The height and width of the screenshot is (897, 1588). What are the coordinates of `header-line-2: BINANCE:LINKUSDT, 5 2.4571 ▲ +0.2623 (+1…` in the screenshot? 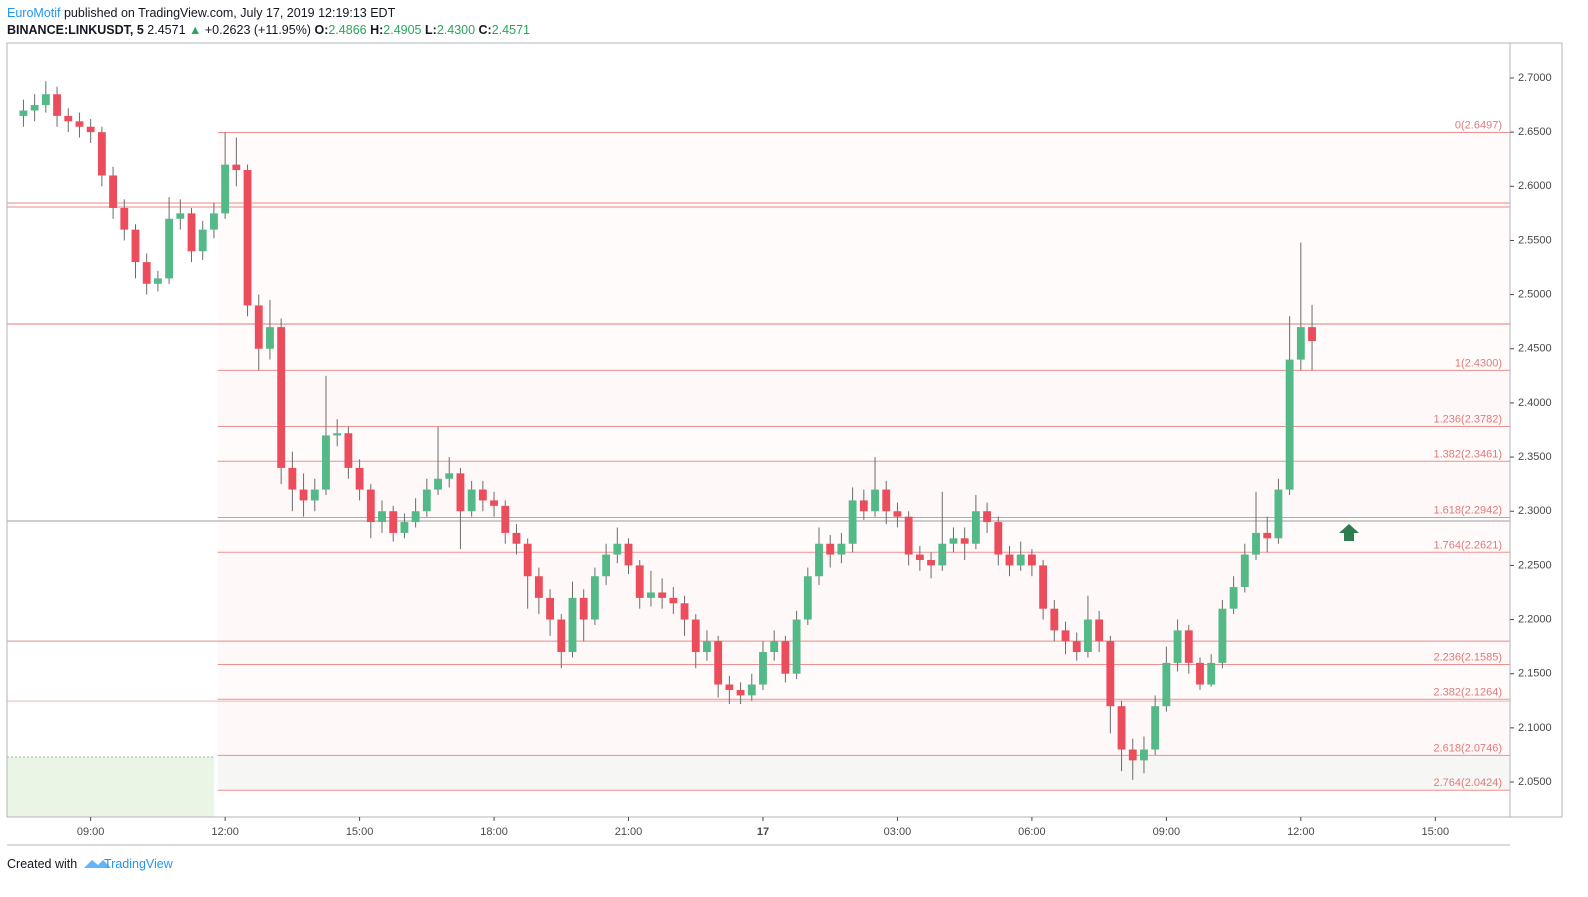 It's located at (268, 30).